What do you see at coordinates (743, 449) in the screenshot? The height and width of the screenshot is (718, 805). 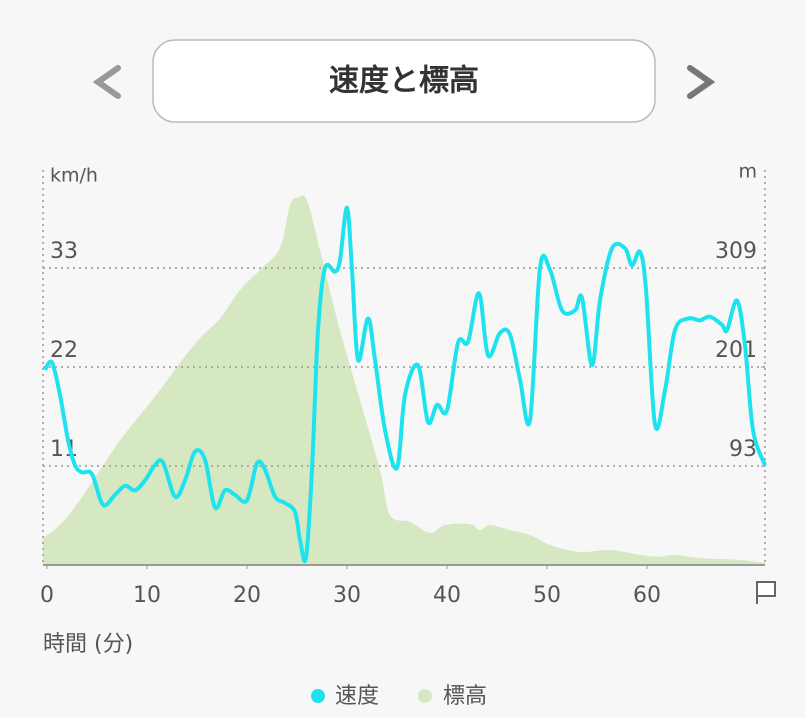 I see `y2-tick-label: 93` at bounding box center [743, 449].